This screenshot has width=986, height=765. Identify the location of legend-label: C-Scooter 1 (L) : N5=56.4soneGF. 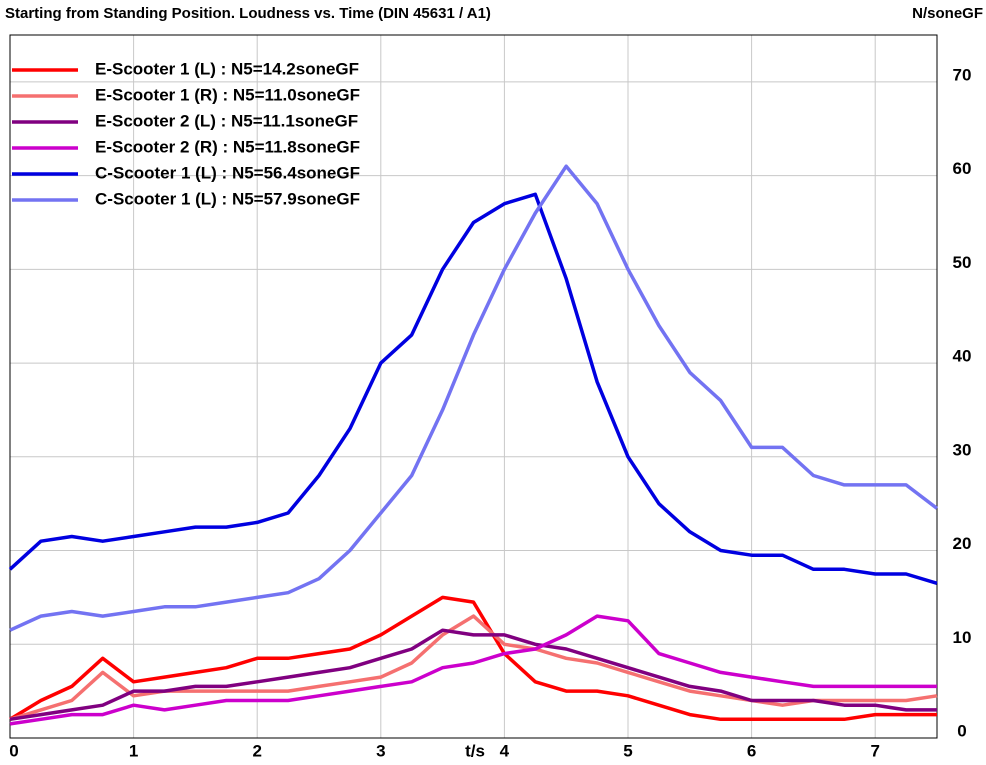
(227, 172).